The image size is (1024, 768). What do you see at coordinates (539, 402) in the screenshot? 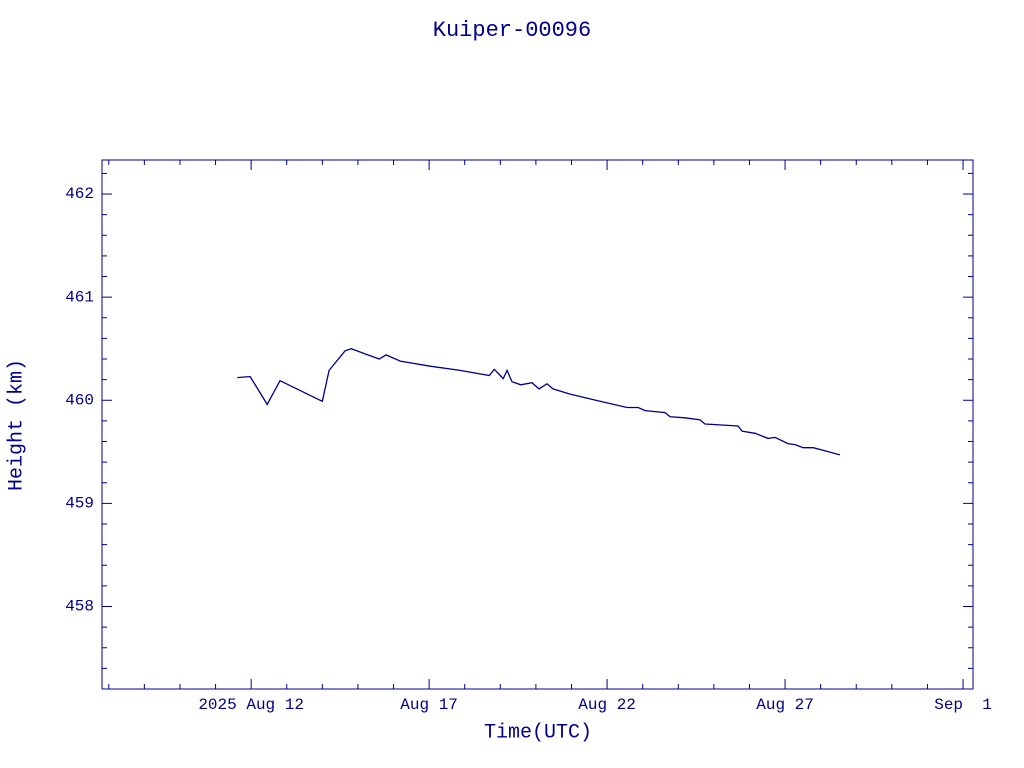
I see `data-line` at bounding box center [539, 402].